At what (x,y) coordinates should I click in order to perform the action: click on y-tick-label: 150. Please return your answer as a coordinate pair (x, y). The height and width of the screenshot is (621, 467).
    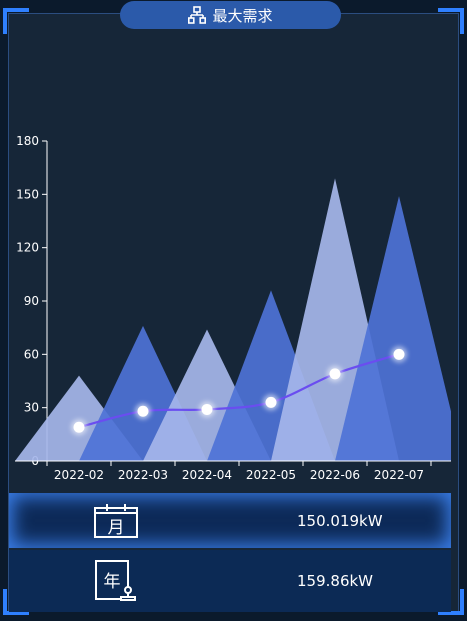
    Looking at the image, I should click on (27, 194).